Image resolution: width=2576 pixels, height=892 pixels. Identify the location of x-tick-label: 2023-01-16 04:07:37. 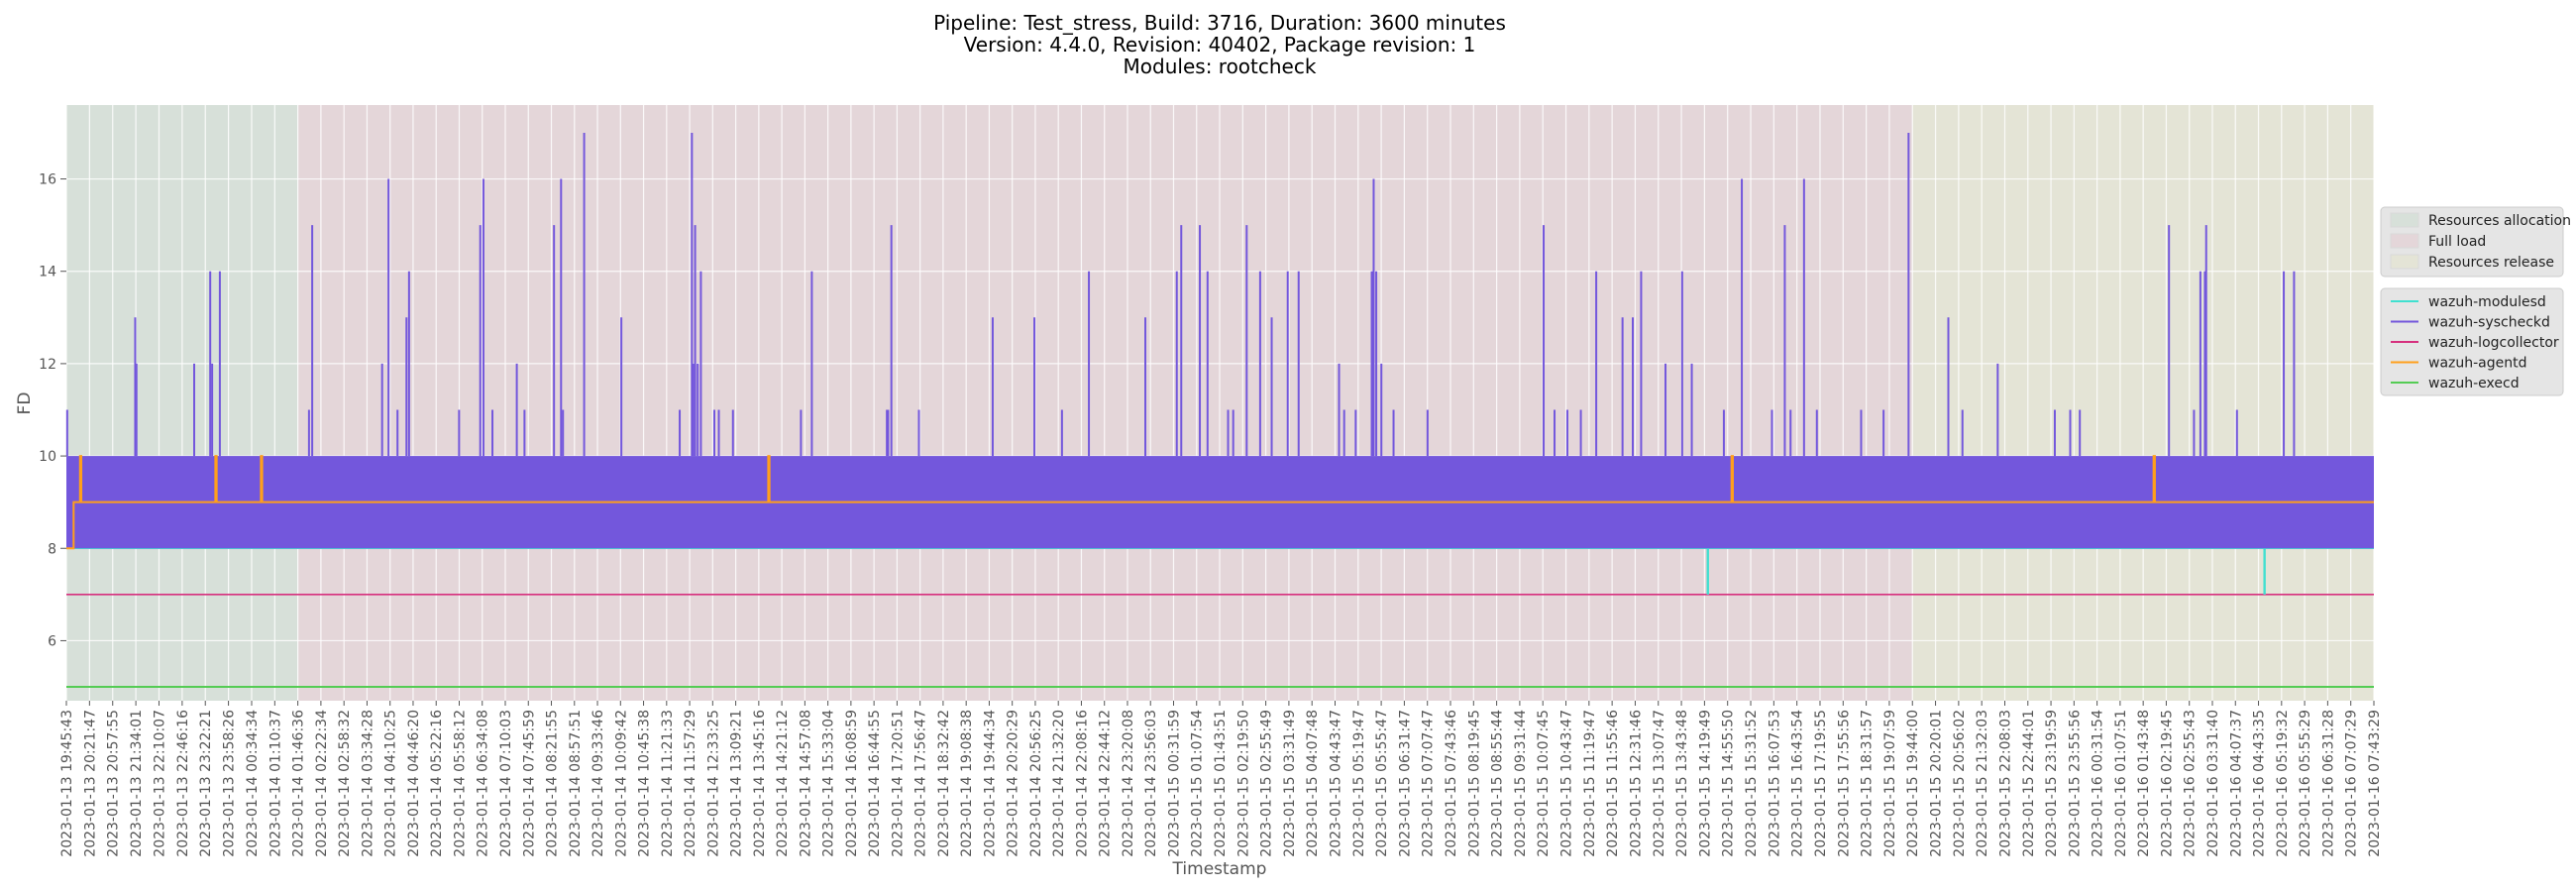
(2236, 784).